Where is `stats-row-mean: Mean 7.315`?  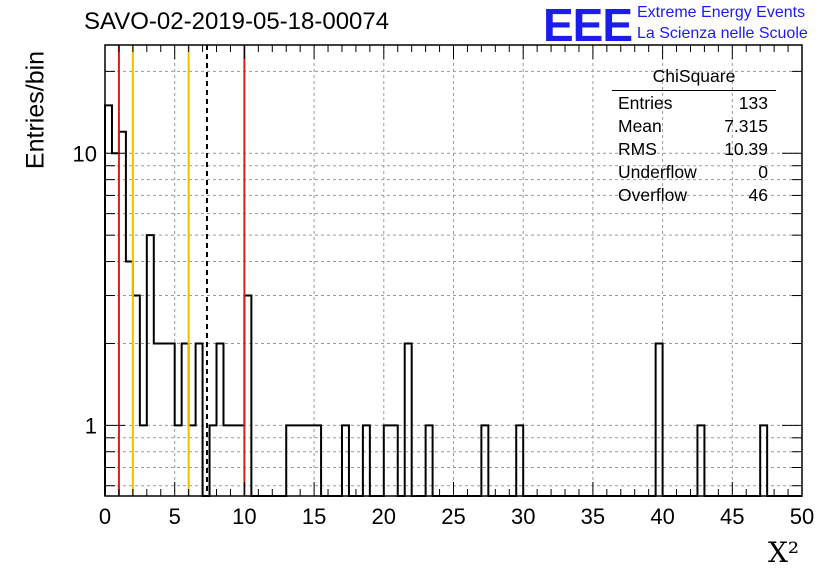
stats-row-mean: Mean 7.315 is located at coordinates (694, 126).